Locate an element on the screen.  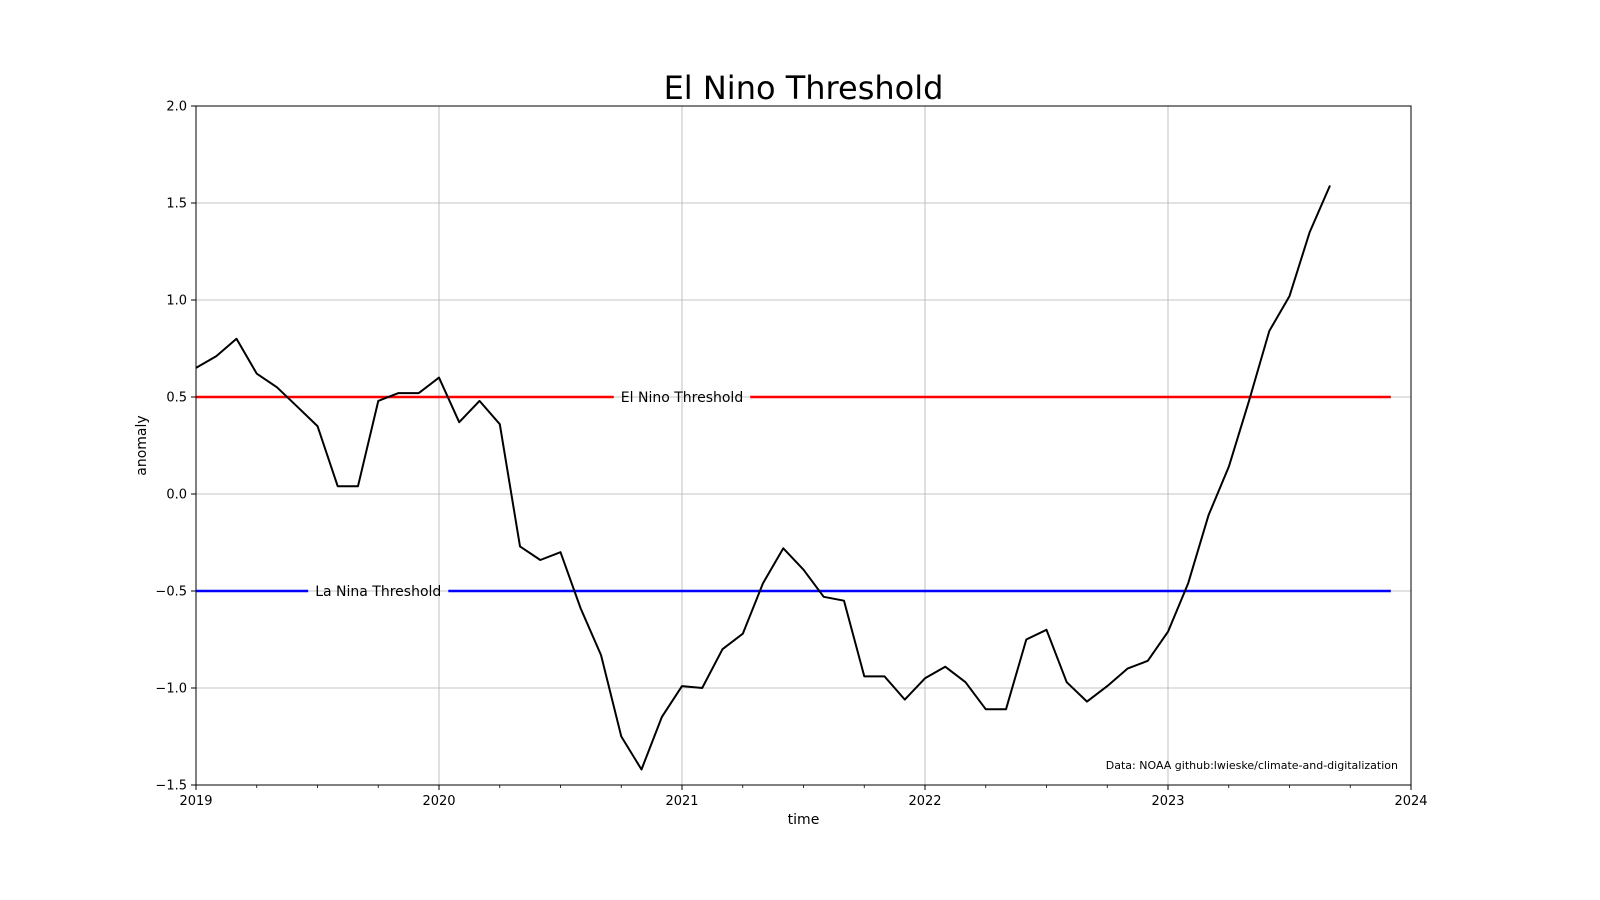
y-tick-label: −1.5 is located at coordinates (171, 786).